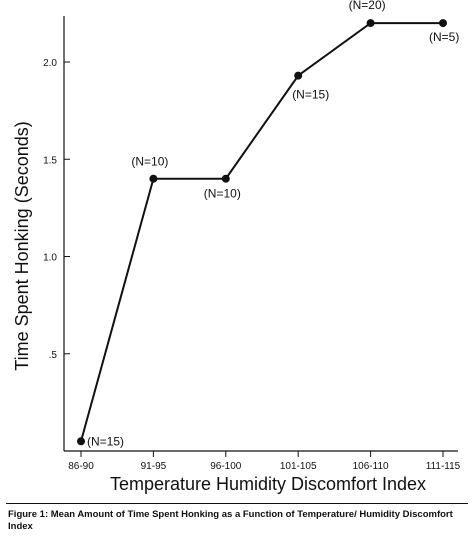  What do you see at coordinates (50, 258) in the screenshot?
I see `y-tick-label: 1.0` at bounding box center [50, 258].